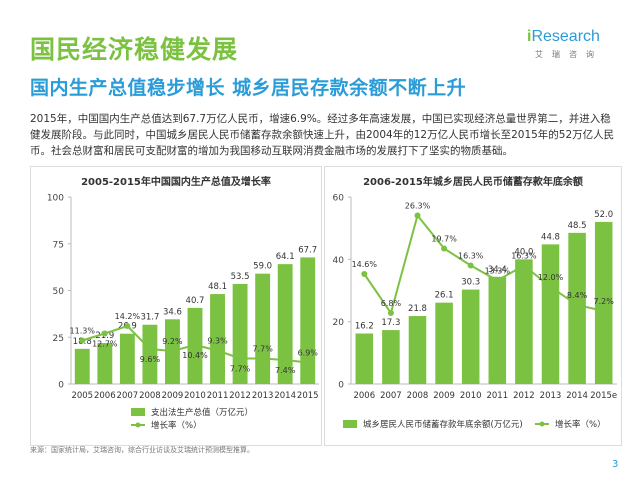 The image size is (640, 479). I want to click on growth-rate-label: 14.2%, so click(128, 316).